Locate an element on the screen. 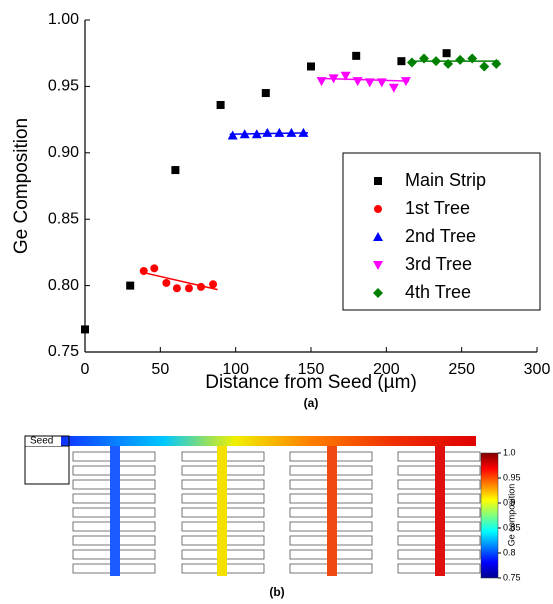  seed-label: Seed is located at coordinates (41, 441).